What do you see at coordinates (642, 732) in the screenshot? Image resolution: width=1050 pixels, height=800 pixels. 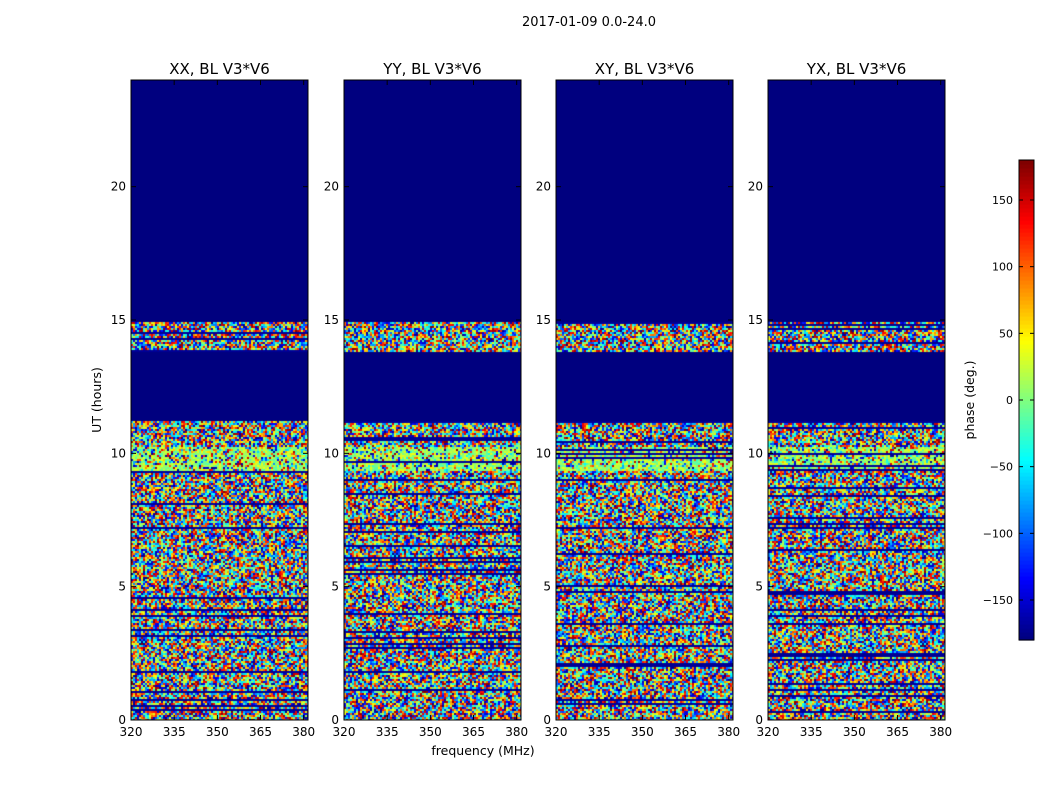 I see `x-tick-label: 350` at bounding box center [642, 732].